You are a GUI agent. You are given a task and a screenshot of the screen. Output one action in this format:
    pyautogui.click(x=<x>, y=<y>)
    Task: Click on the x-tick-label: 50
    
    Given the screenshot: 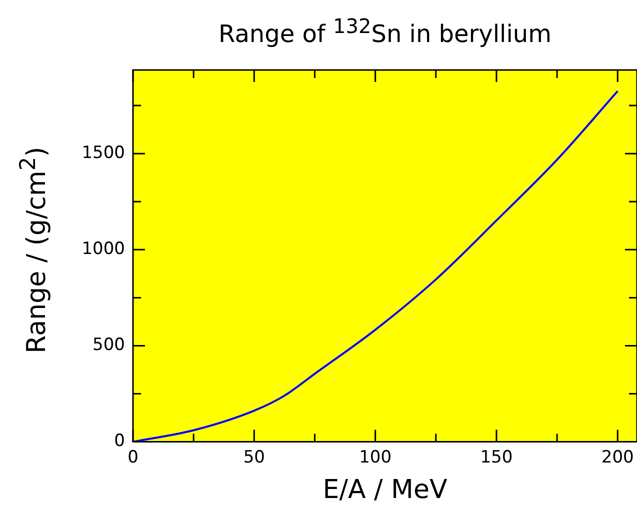 What is the action you would take?
    pyautogui.click(x=254, y=458)
    